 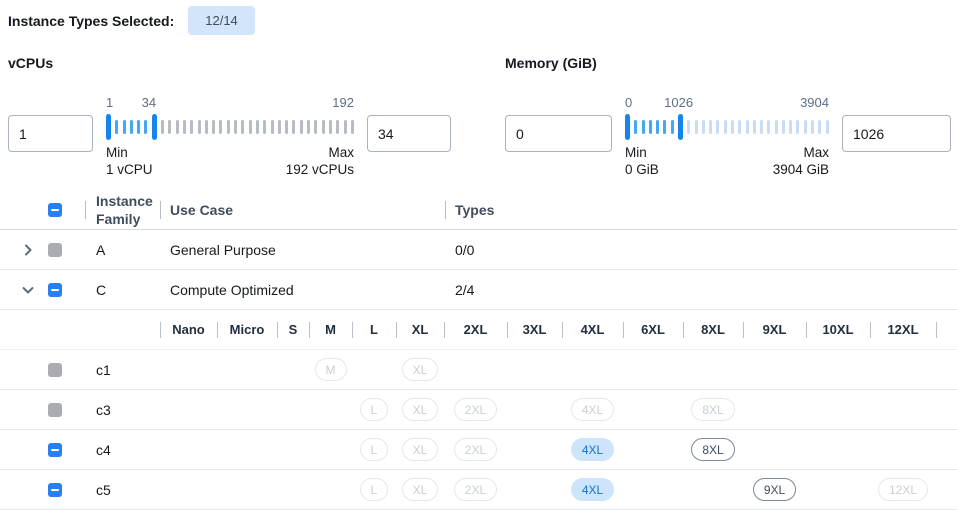 I want to click on use-case-cell: General Purpose, so click(x=302, y=249).